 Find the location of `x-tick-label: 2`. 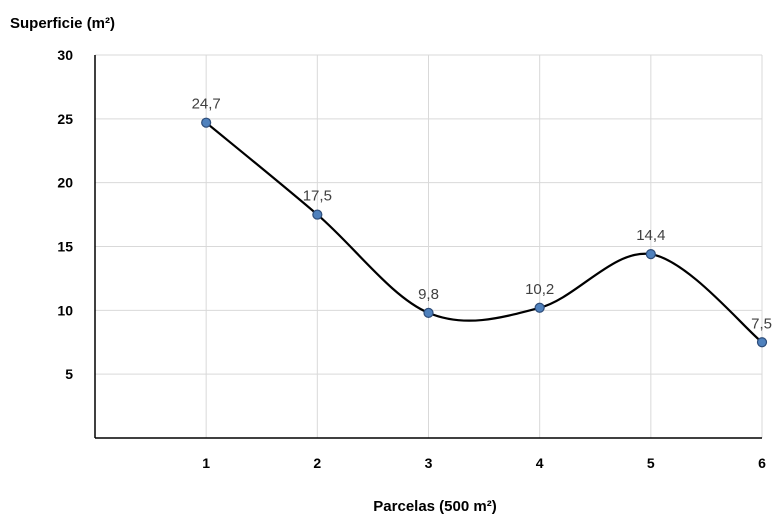

x-tick-label: 2 is located at coordinates (317, 463).